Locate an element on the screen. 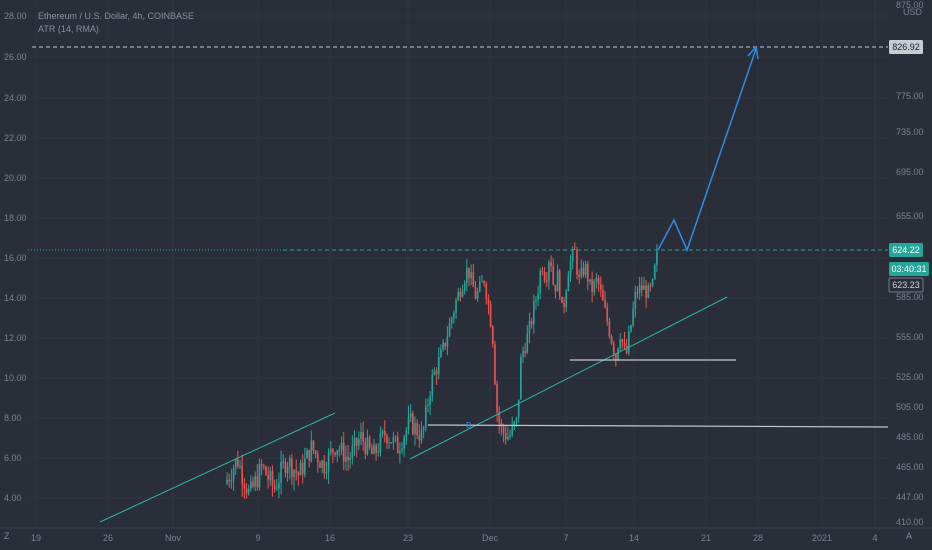 Image resolution: width=932 pixels, height=550 pixels. auto-scale-label: A is located at coordinates (909, 536).